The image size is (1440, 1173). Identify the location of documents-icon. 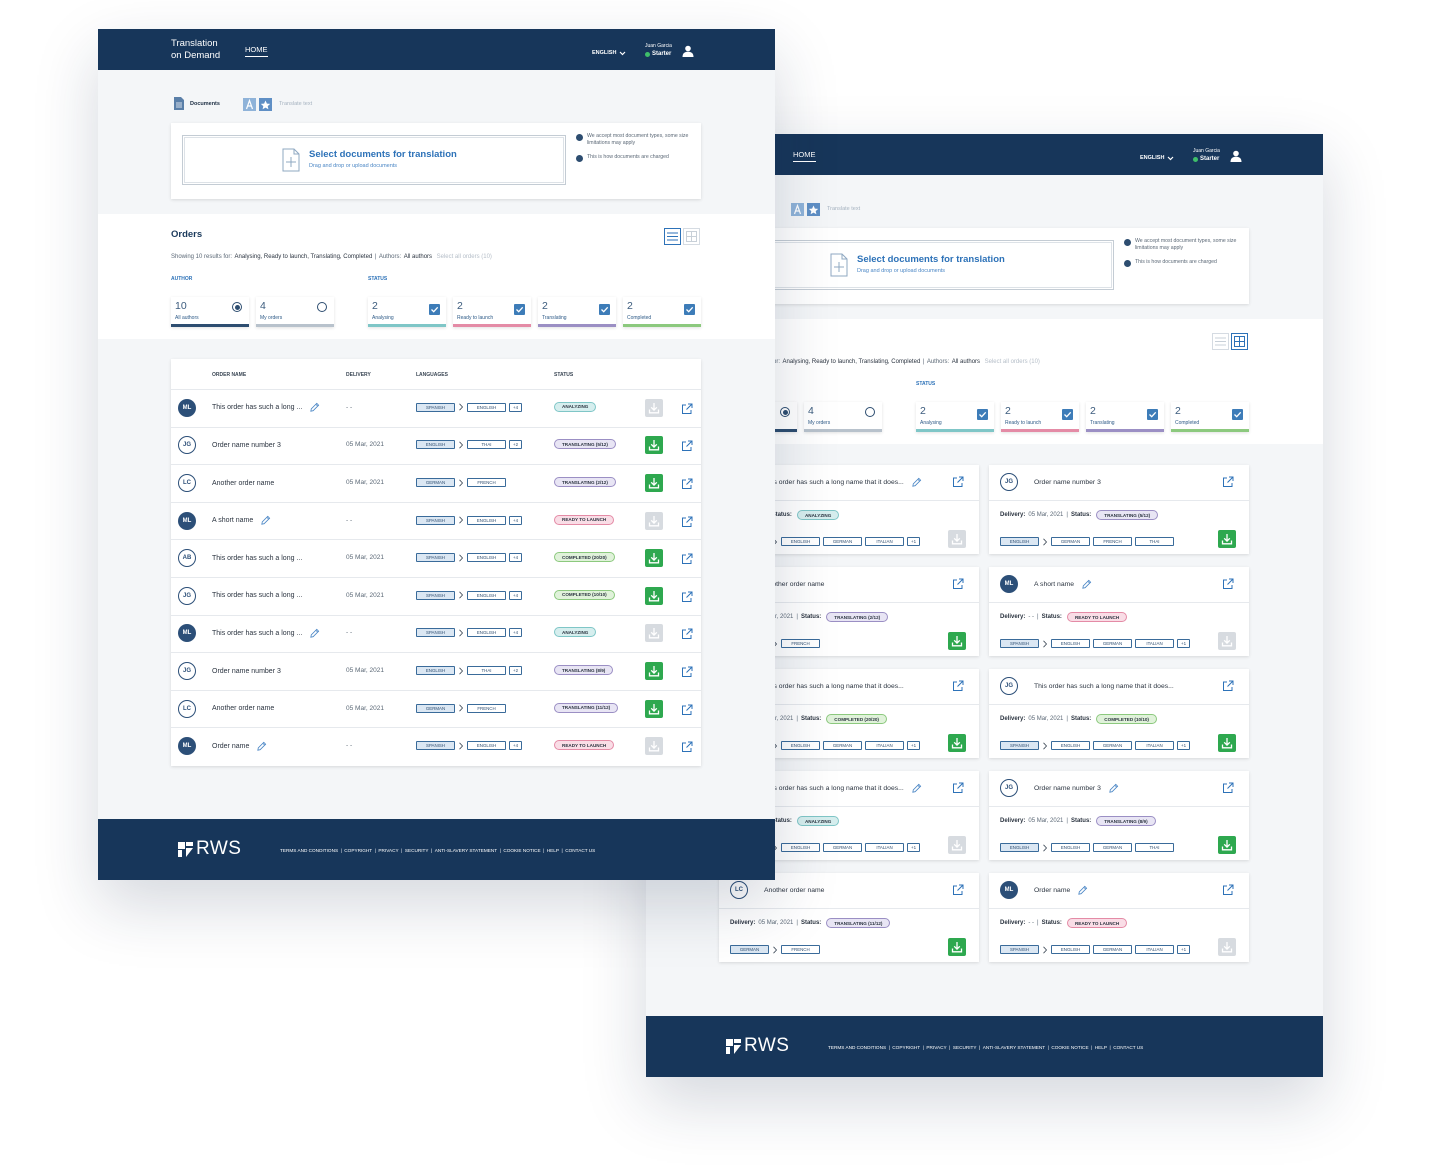
(179, 106).